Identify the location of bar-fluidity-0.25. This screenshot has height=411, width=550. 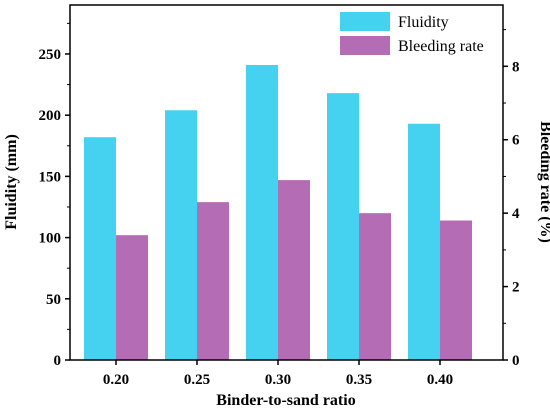
(181, 235).